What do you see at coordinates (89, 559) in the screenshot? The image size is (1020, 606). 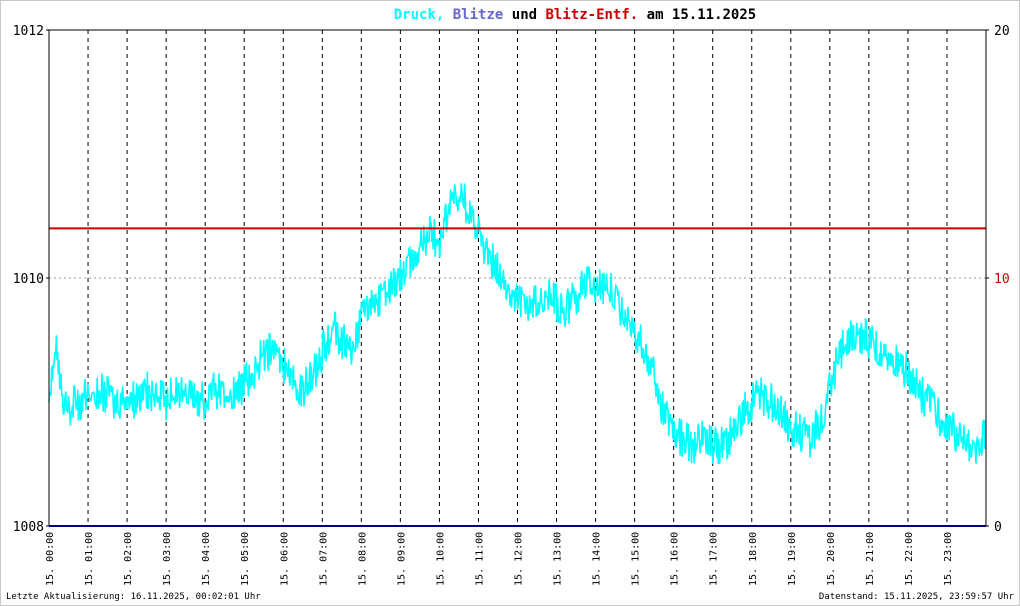 I see `x-tick-label-1: 15. 01:00` at bounding box center [89, 559].